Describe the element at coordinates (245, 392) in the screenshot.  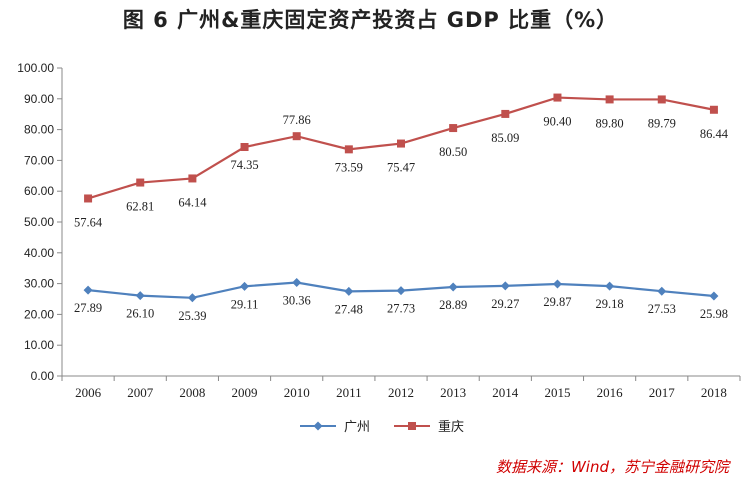
I see `x-tick-label: 2009` at that location.